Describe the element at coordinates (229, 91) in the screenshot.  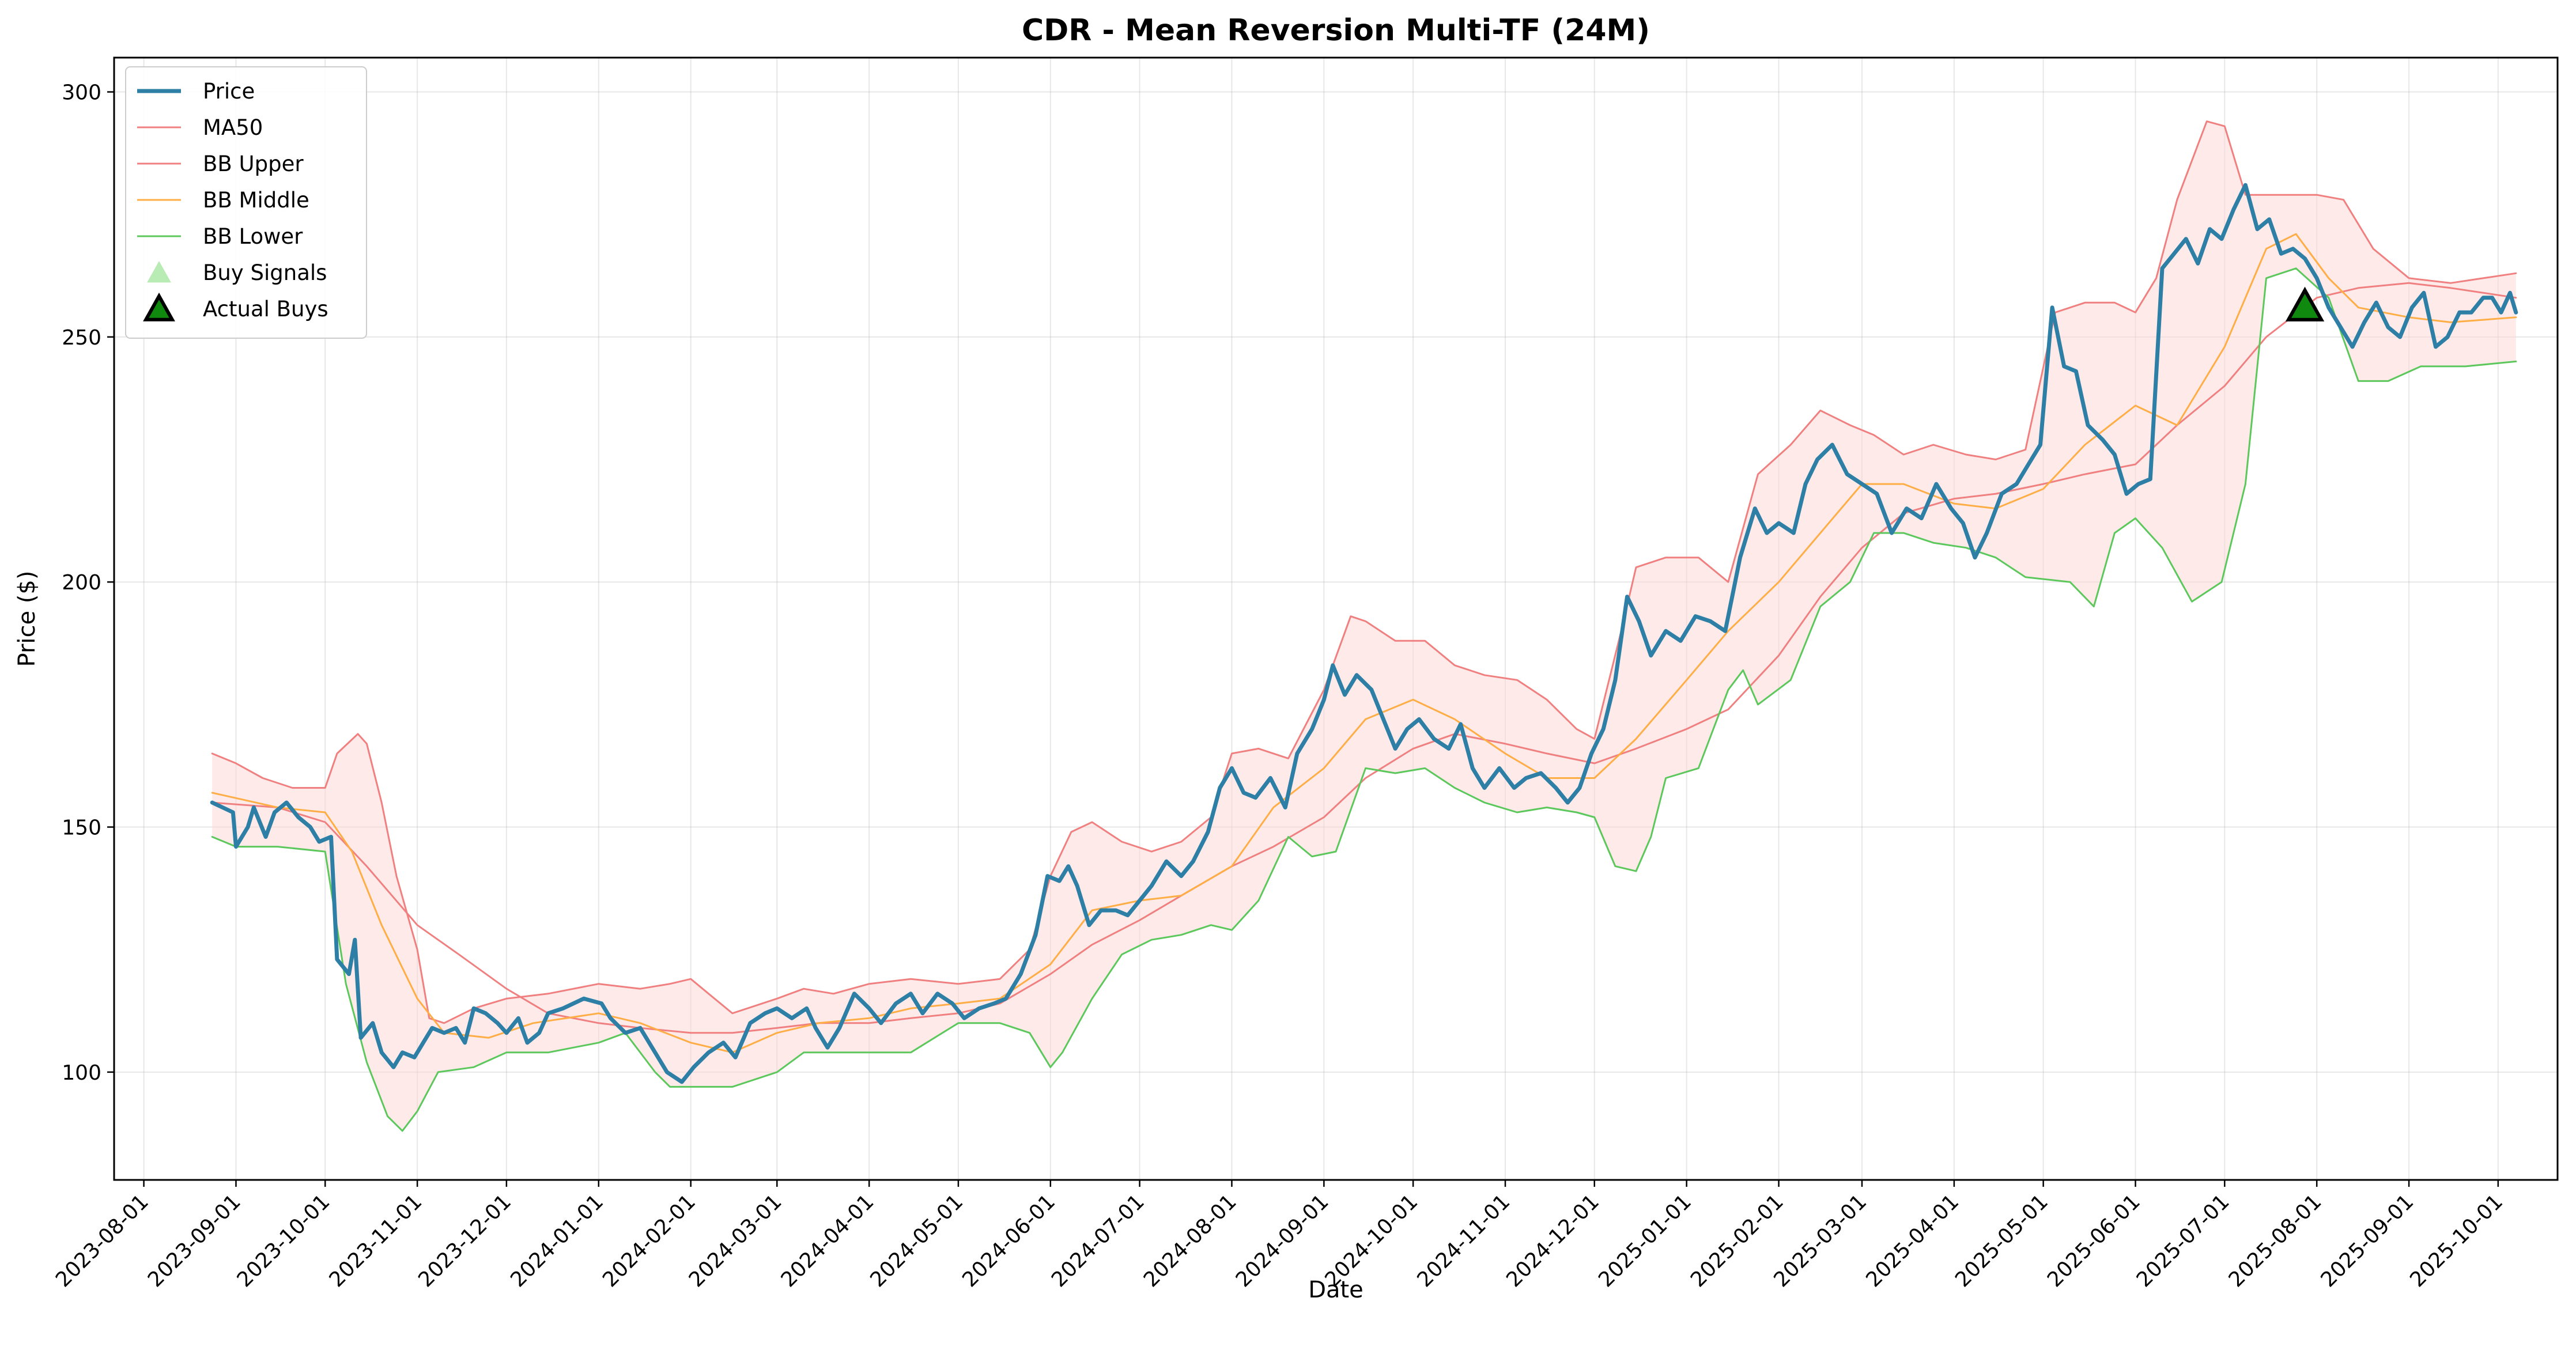
I see `legend-label: Price` at that location.